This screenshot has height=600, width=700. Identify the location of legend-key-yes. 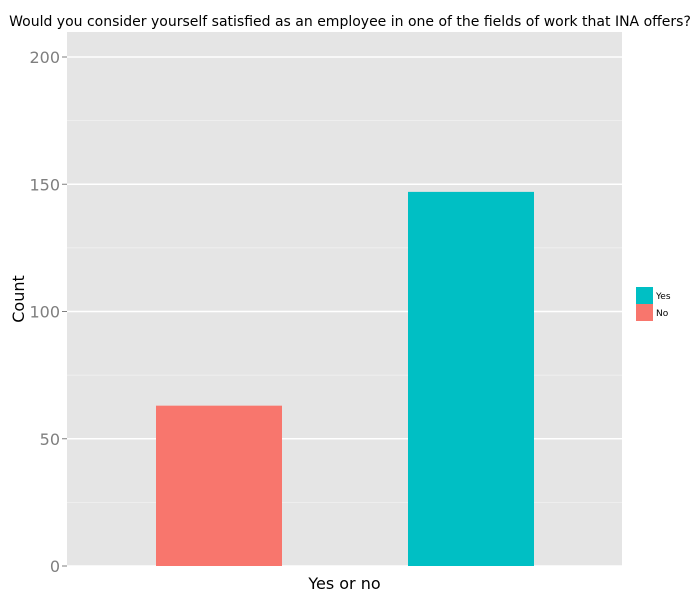
(644, 295).